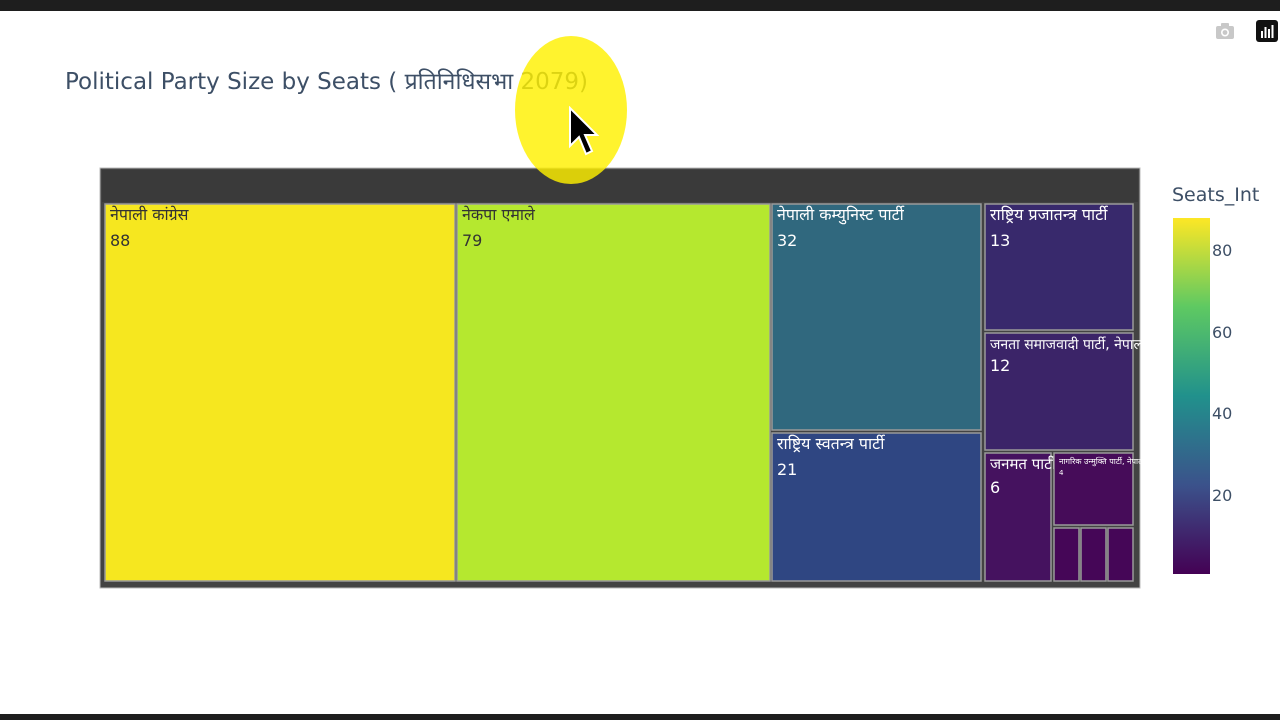 The image size is (1280, 720). I want to click on treemap-tile: राष्ट्रिय स्वतन्त्र पार्टी 21, so click(876, 507).